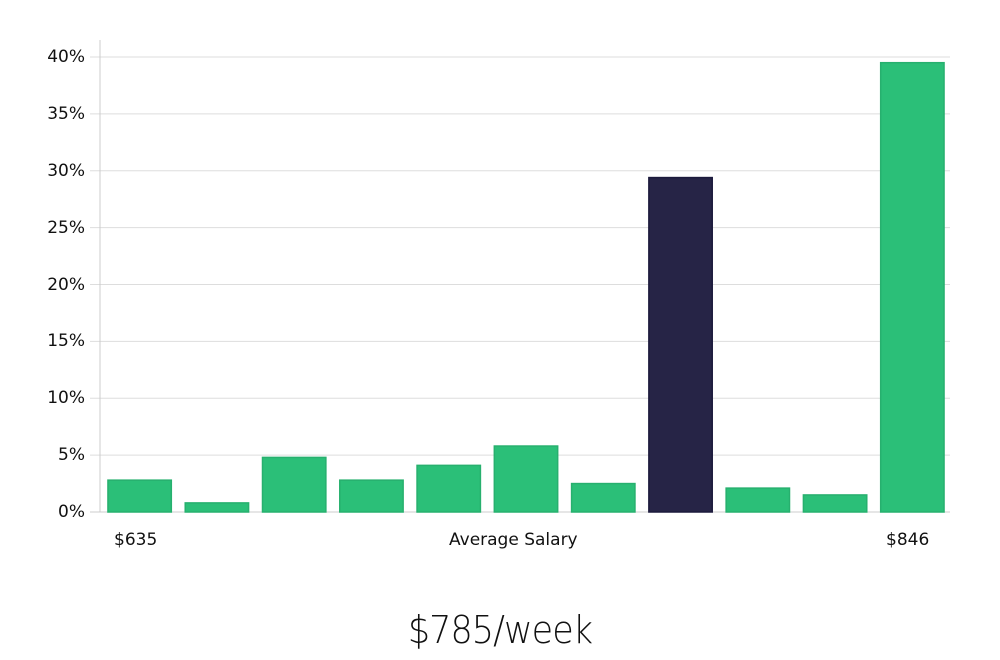 The width and height of the screenshot is (1000, 660). I want to click on y-tick-label: 30%, so click(66, 170).